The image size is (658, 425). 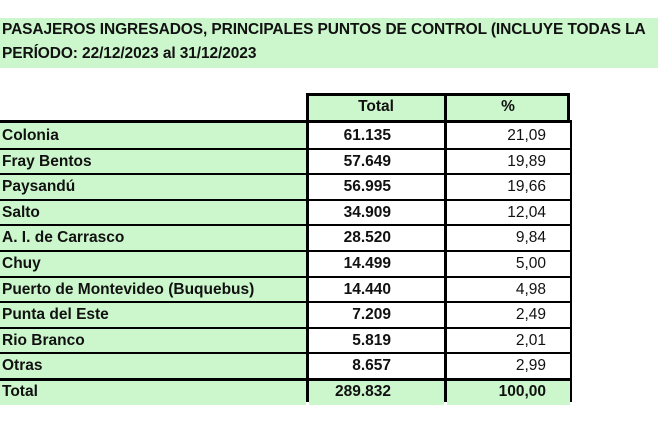 I want to click on table-row: Otras 8.657 2,99, so click(x=285, y=366).